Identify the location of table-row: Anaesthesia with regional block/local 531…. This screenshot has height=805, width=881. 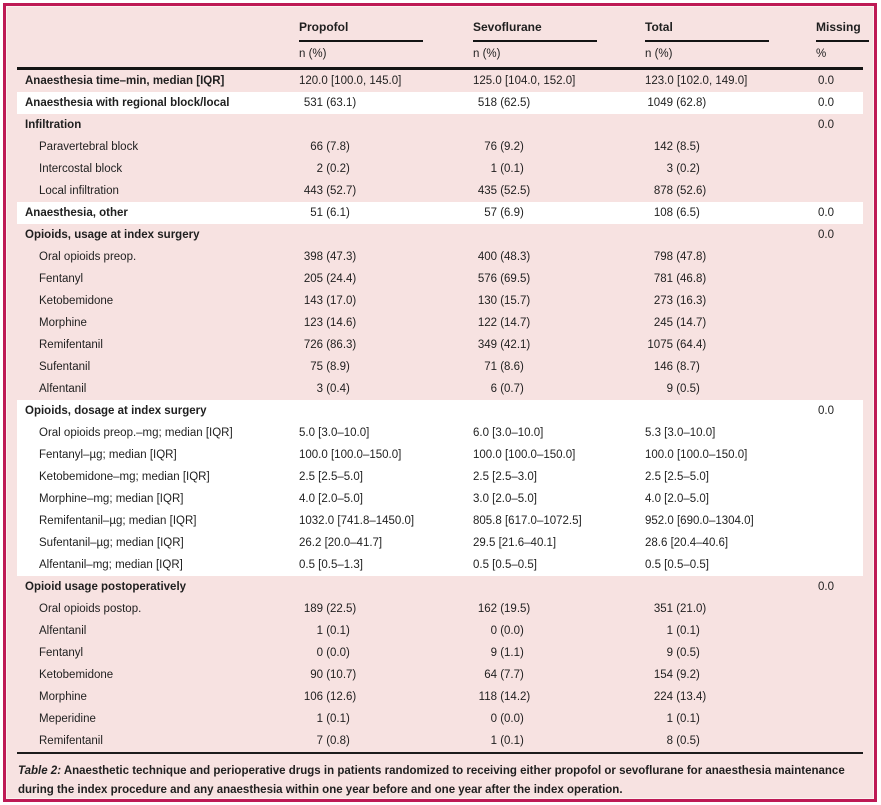
(440, 103).